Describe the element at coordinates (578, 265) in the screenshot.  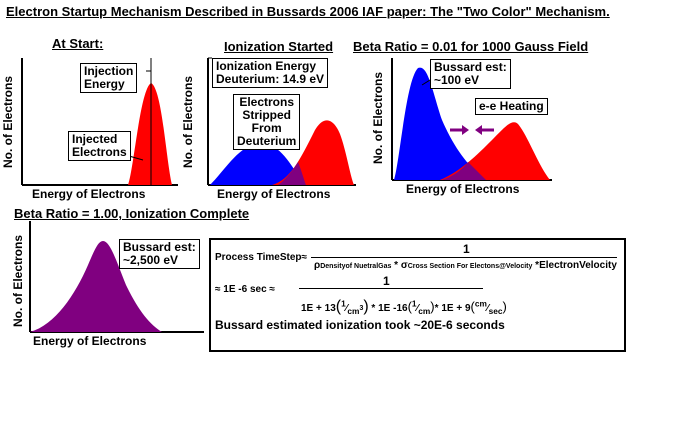
I see `velocity-term: ElectronVelocity` at that location.